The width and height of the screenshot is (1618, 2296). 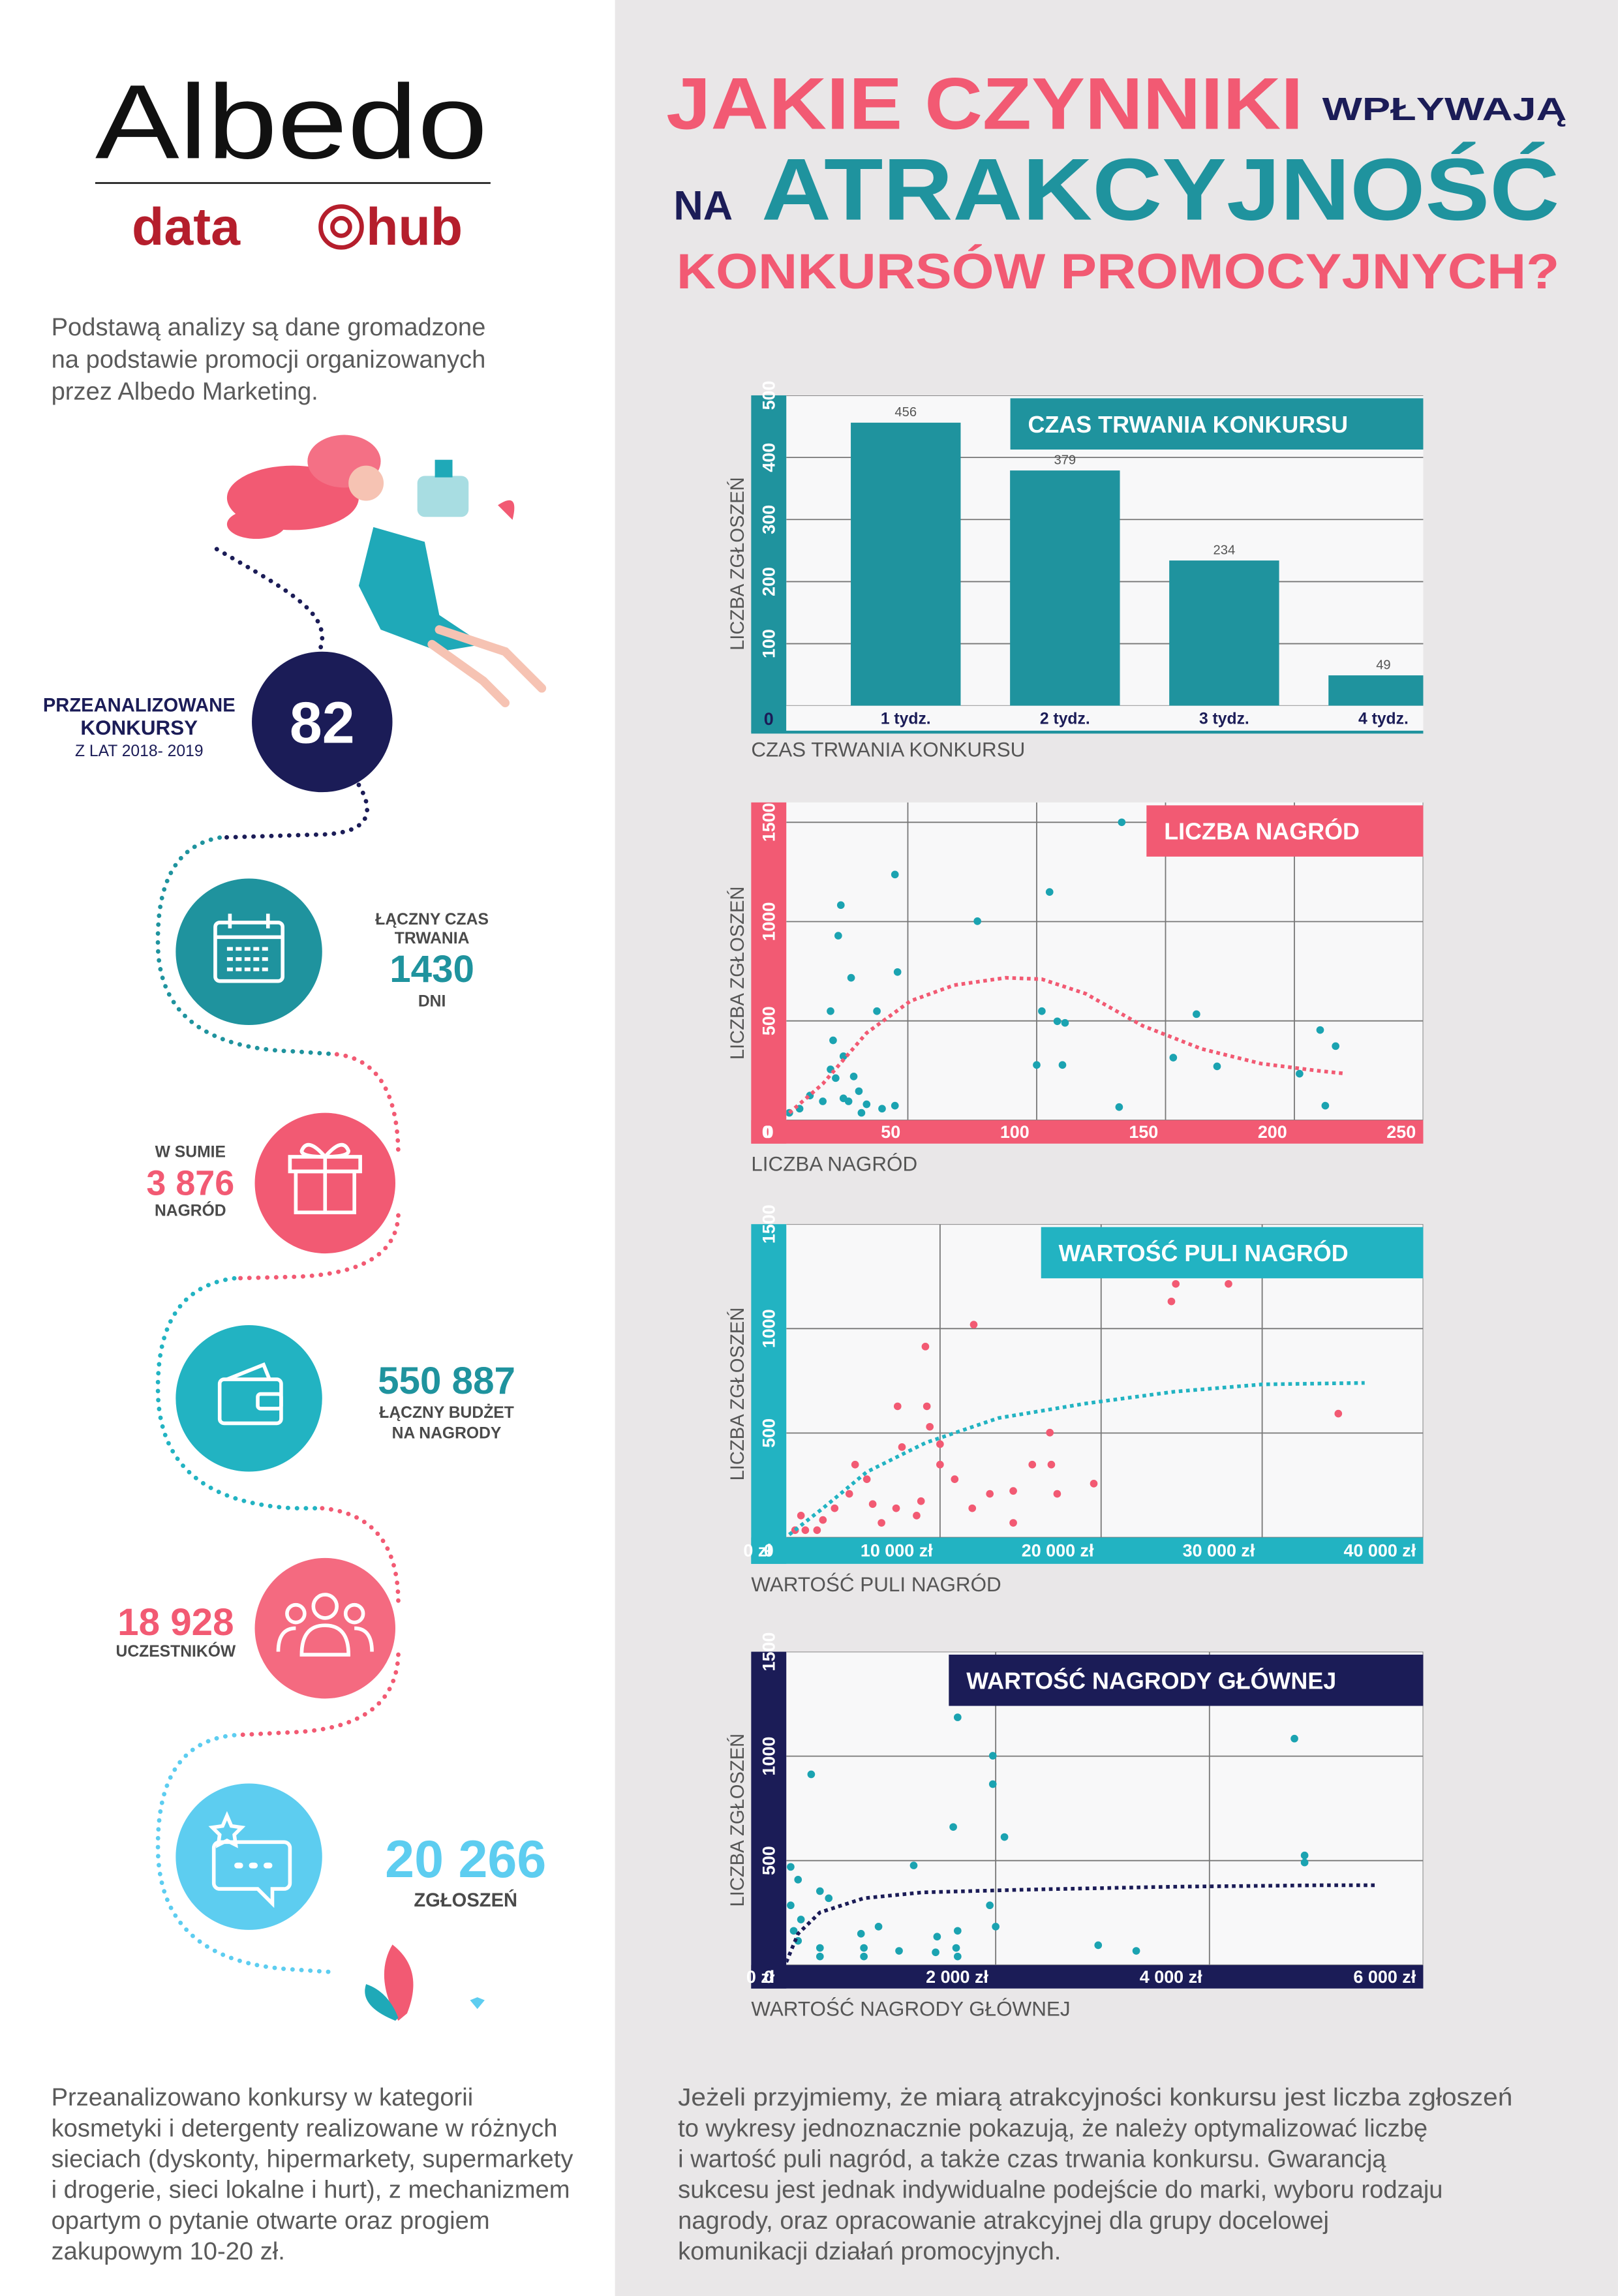 I want to click on gift-icon, so click(x=325, y=1178).